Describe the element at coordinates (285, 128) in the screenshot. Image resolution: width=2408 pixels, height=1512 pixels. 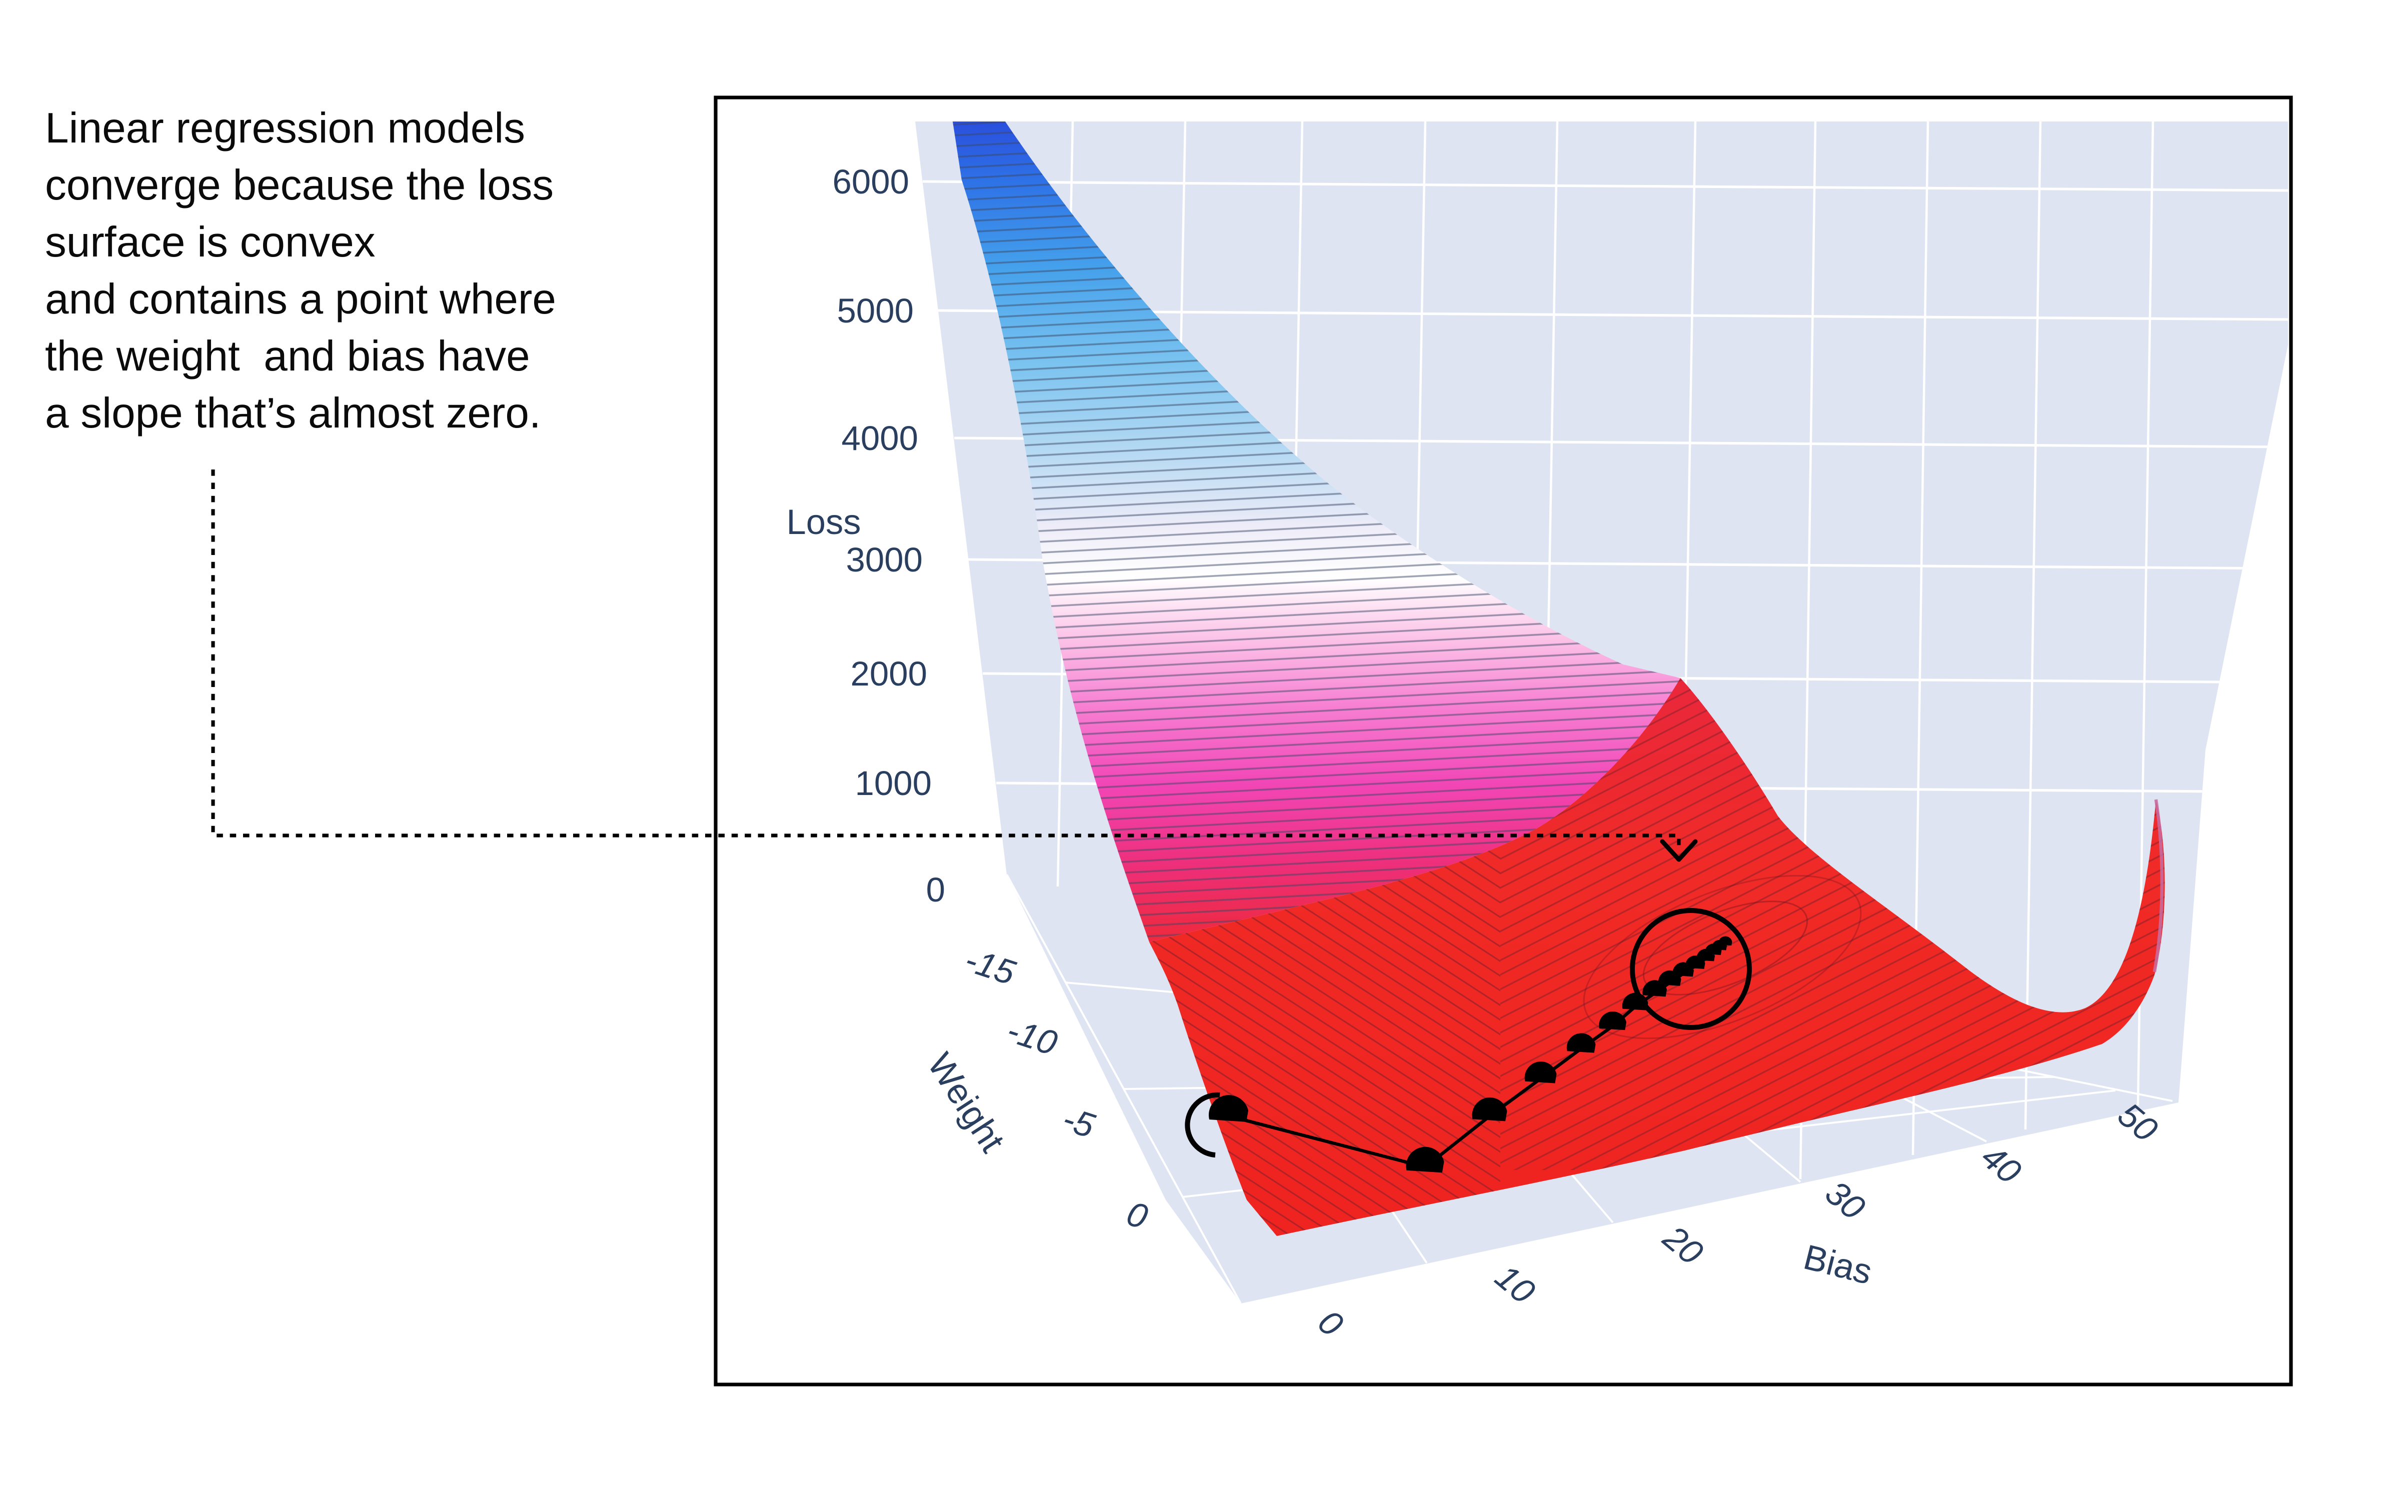
I see `annotation-line-1: Linear regression models` at that location.